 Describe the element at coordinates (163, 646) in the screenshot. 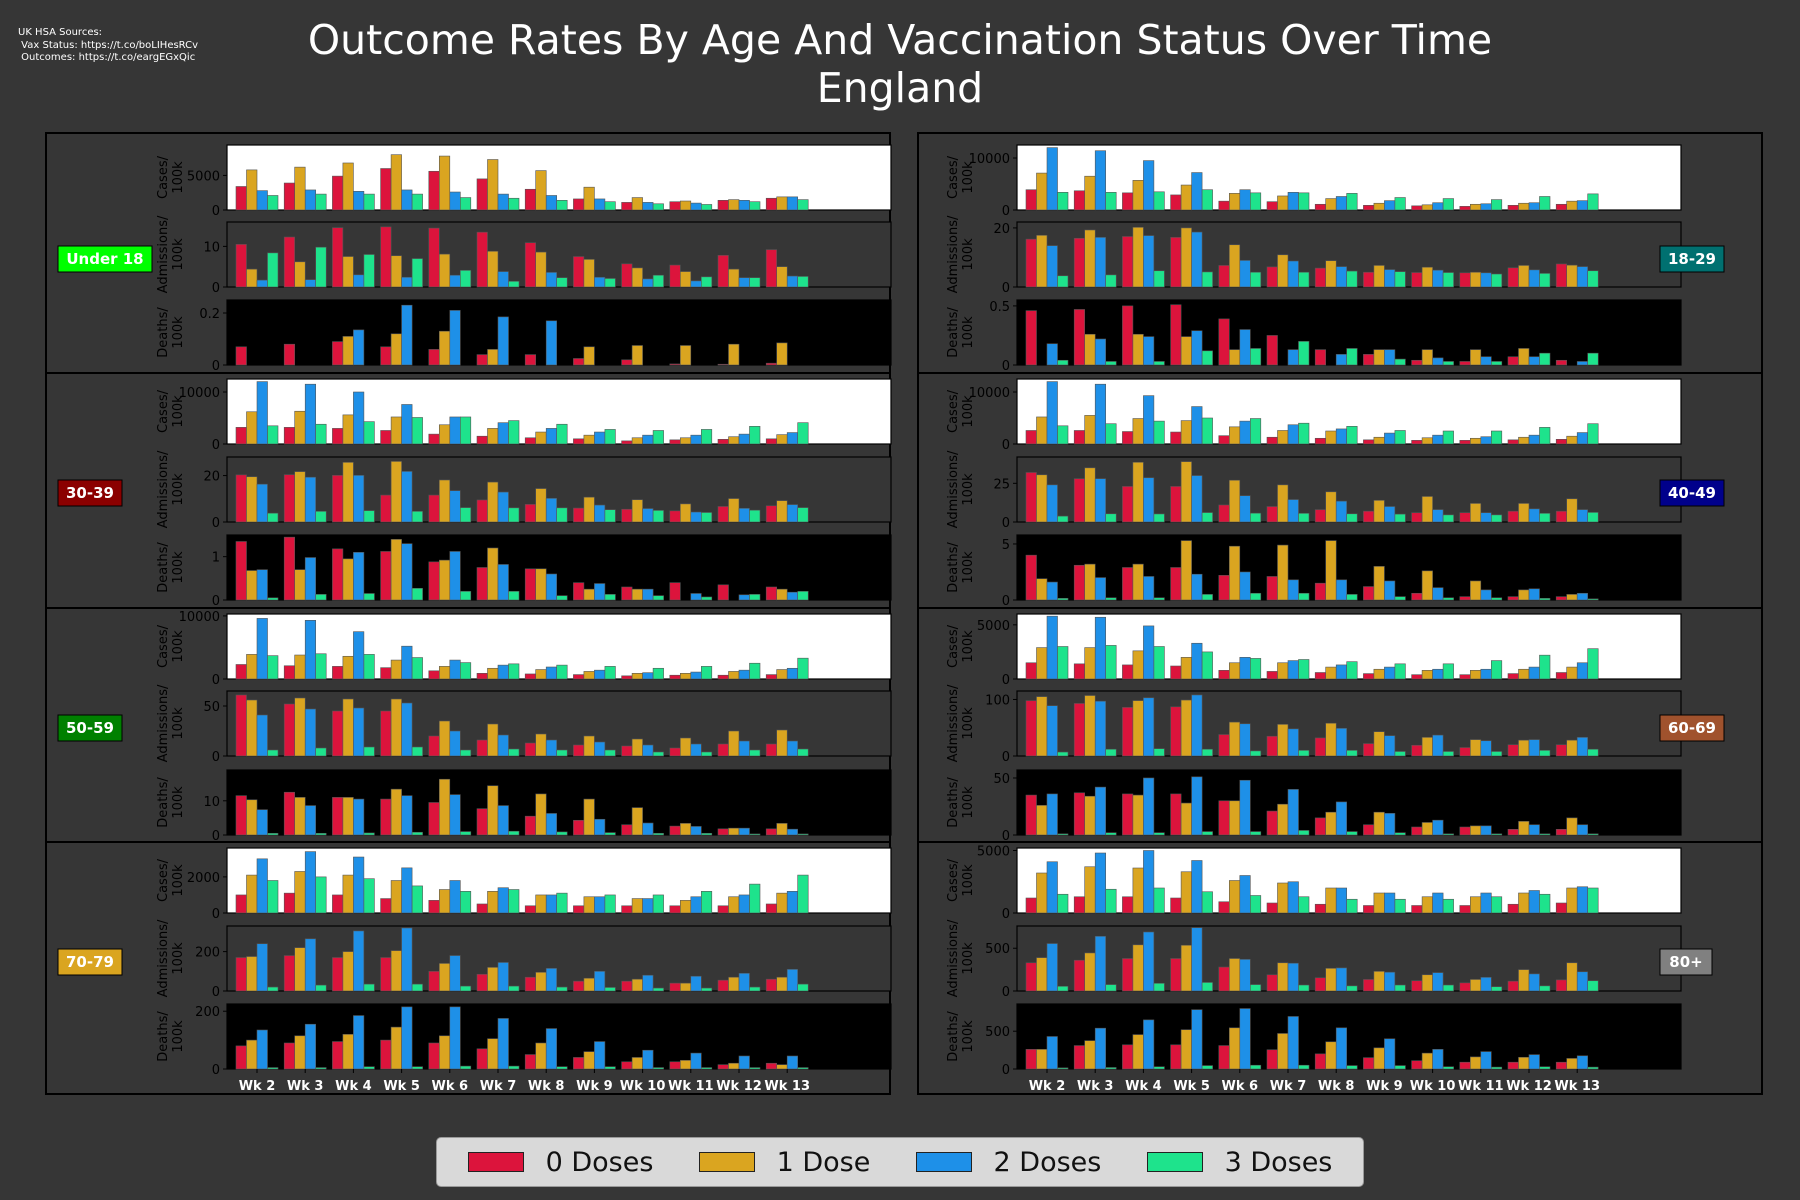

I see `y-axis-label-line: Cases/` at that location.